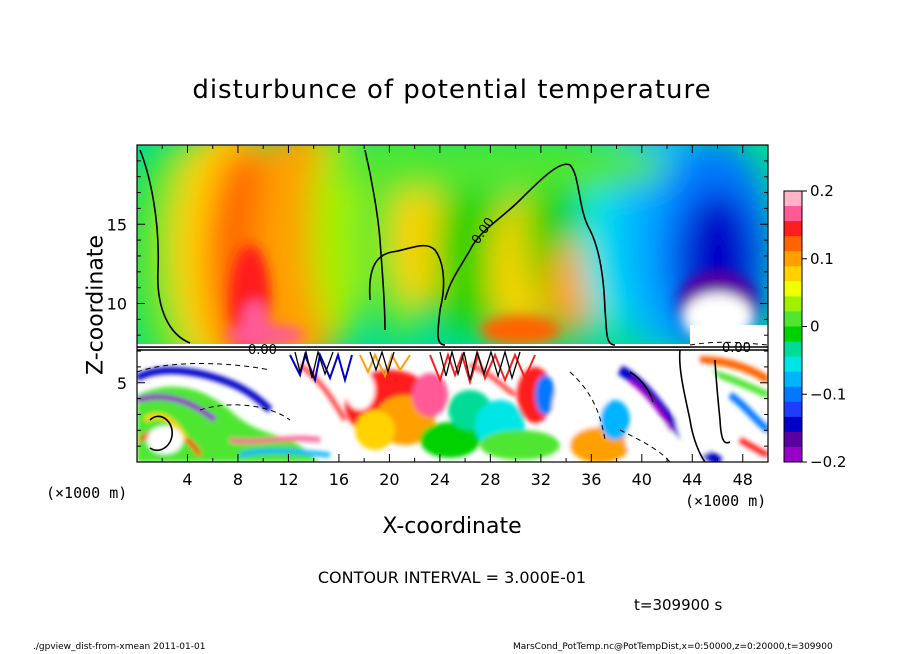 The width and height of the screenshot is (904, 654). I want to click on colorbar: 0.2 0.1 0 −0.1 −0.2, so click(814, 326).